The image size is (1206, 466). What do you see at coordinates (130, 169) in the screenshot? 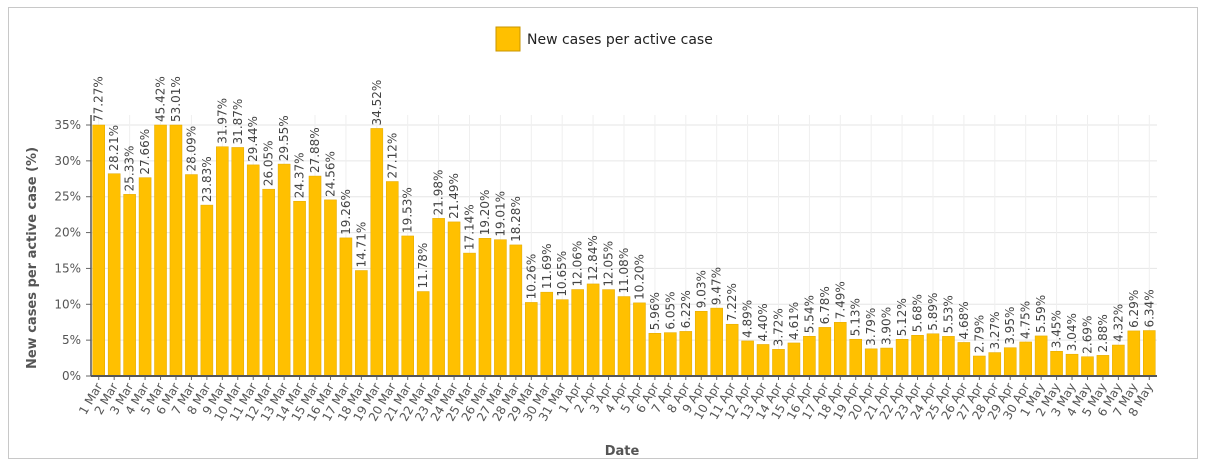
I see `bar-value-label: 25.33%` at bounding box center [130, 169].